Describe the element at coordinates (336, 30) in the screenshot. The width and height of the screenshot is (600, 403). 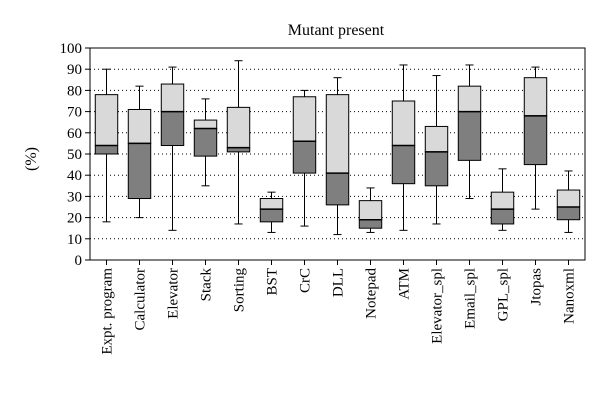
I see `chart-title: Mutant present` at that location.